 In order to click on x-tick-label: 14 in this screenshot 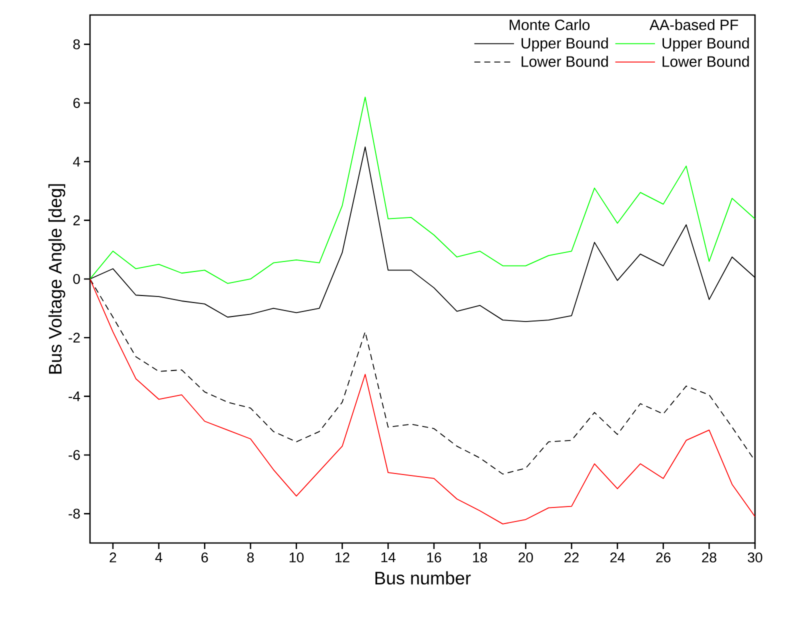, I will do `click(388, 557)`.